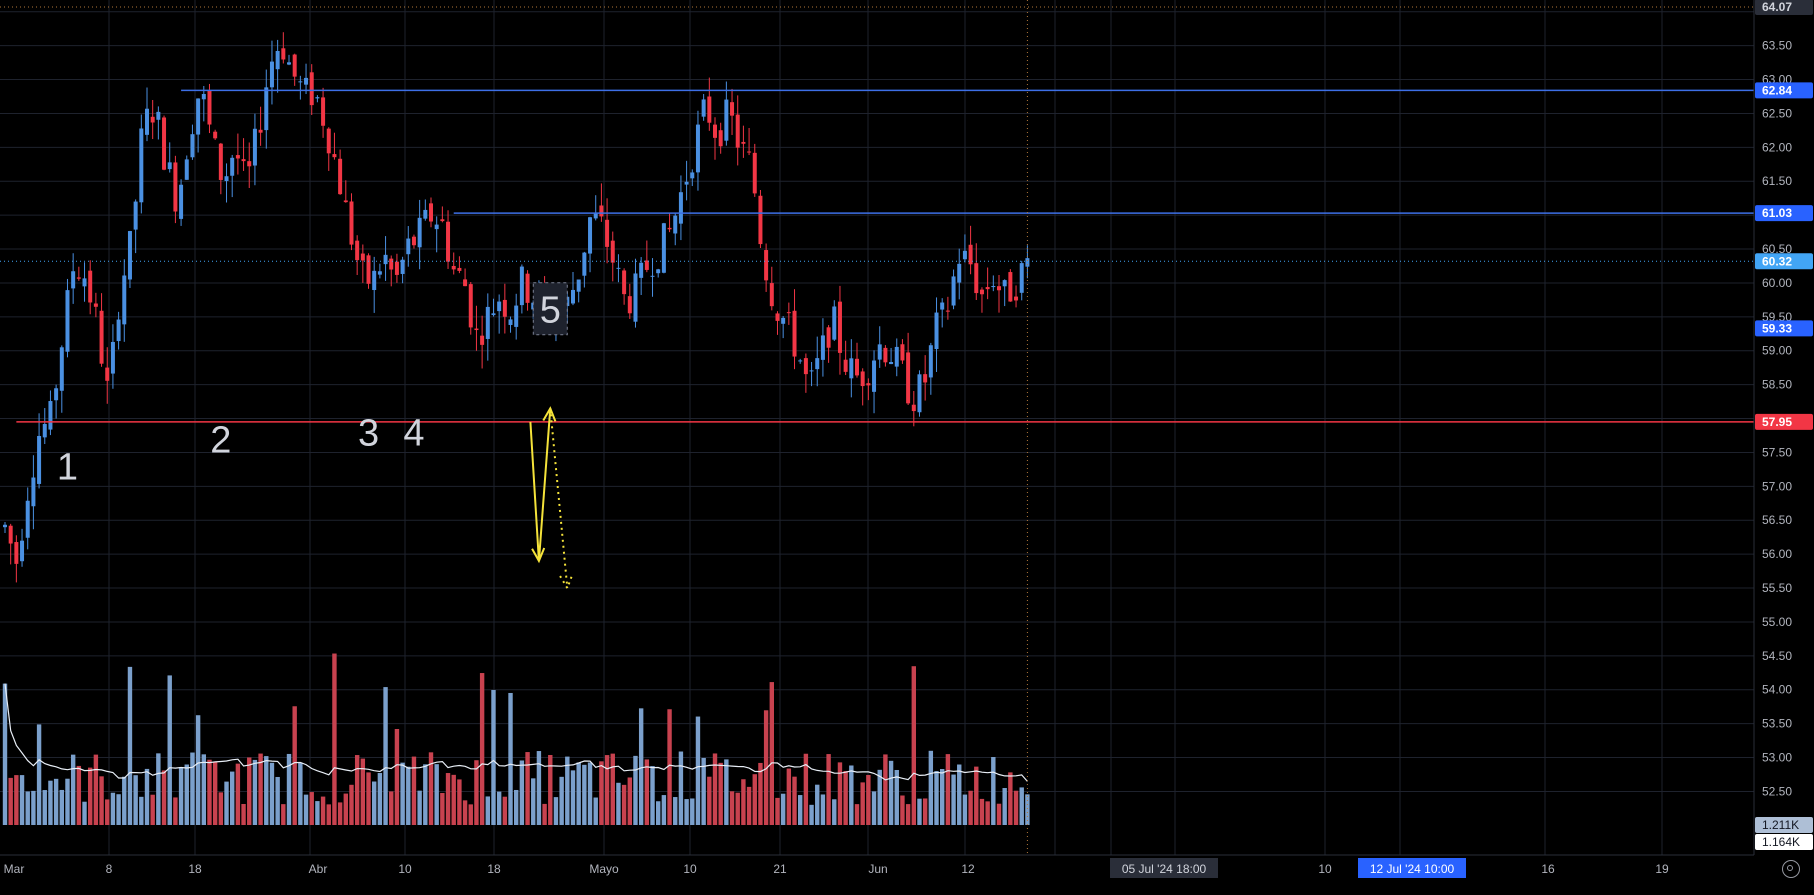 This screenshot has width=1814, height=895. I want to click on time-tick-label: 18, so click(195, 869).